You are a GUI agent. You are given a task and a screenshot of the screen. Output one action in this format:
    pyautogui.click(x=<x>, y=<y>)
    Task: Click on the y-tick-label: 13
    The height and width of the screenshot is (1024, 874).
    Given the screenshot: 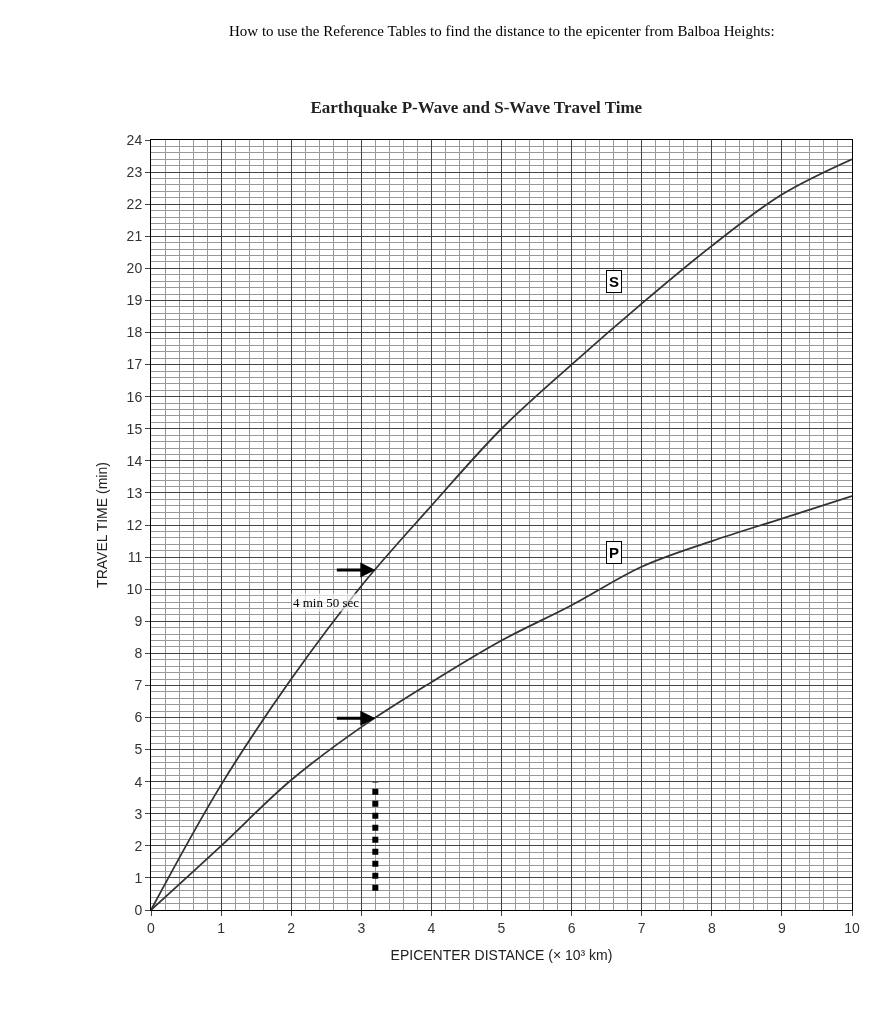 What is the action you would take?
    pyautogui.click(x=134, y=492)
    